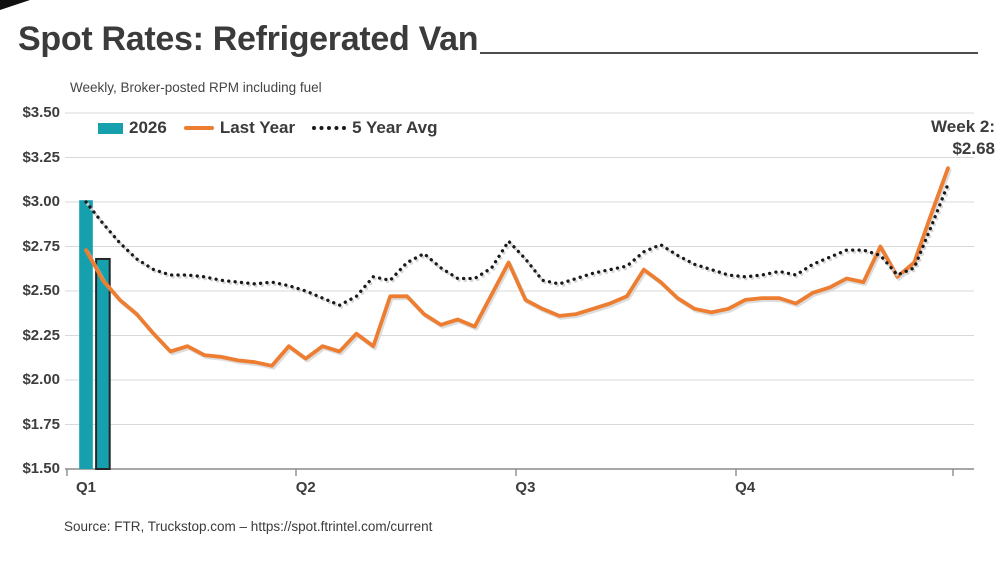 Image resolution: width=1000 pixels, height=562 pixels. What do you see at coordinates (196, 87) in the screenshot?
I see `chart-subtitle: Weekly, Broker-posted RPM including fuel` at bounding box center [196, 87].